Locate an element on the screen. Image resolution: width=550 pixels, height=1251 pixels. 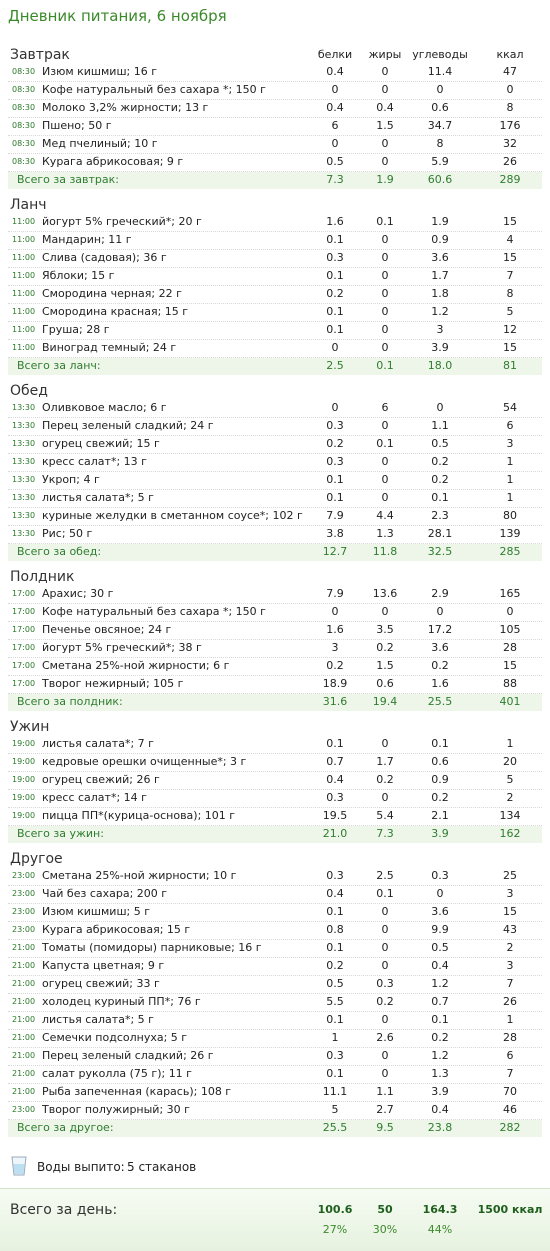
section-total-value: 23.8 is located at coordinates (440, 1127).